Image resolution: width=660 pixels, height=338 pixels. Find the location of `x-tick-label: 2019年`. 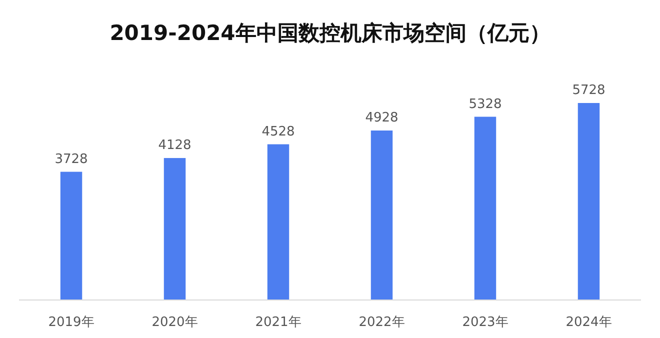

x-tick-label: 2019年 is located at coordinates (71, 322).